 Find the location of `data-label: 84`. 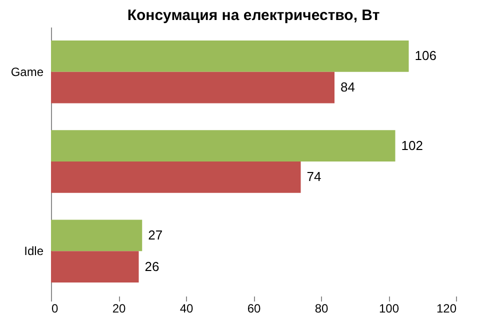

data-label: 84 is located at coordinates (347, 87).